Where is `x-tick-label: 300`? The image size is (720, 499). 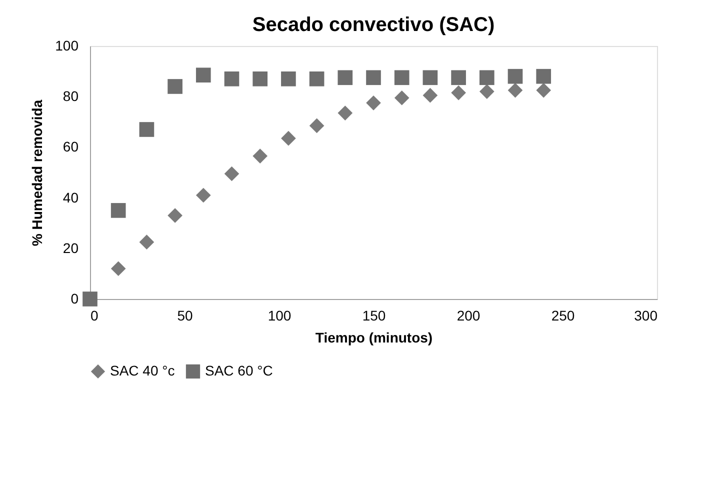
x-tick-label: 300 is located at coordinates (646, 316).